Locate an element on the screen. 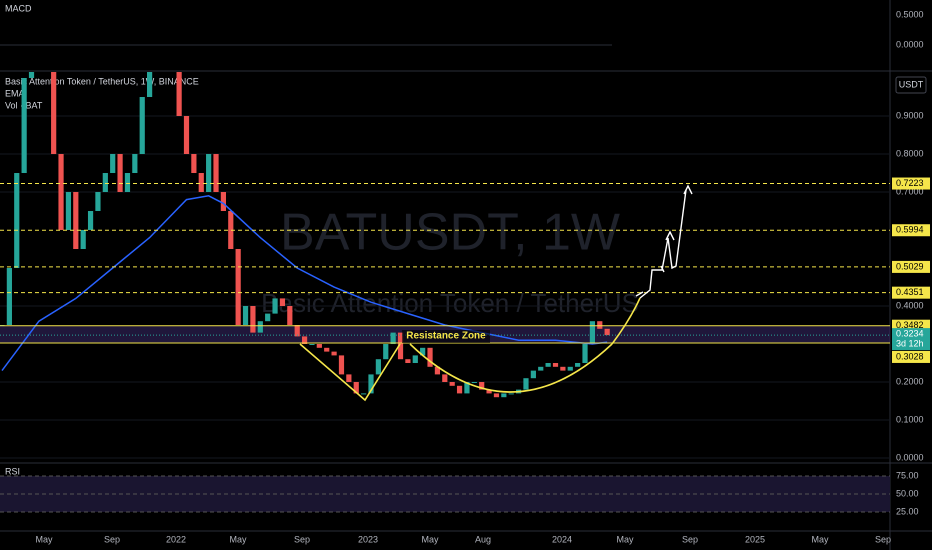  macd-label: MACD is located at coordinates (18, 8).